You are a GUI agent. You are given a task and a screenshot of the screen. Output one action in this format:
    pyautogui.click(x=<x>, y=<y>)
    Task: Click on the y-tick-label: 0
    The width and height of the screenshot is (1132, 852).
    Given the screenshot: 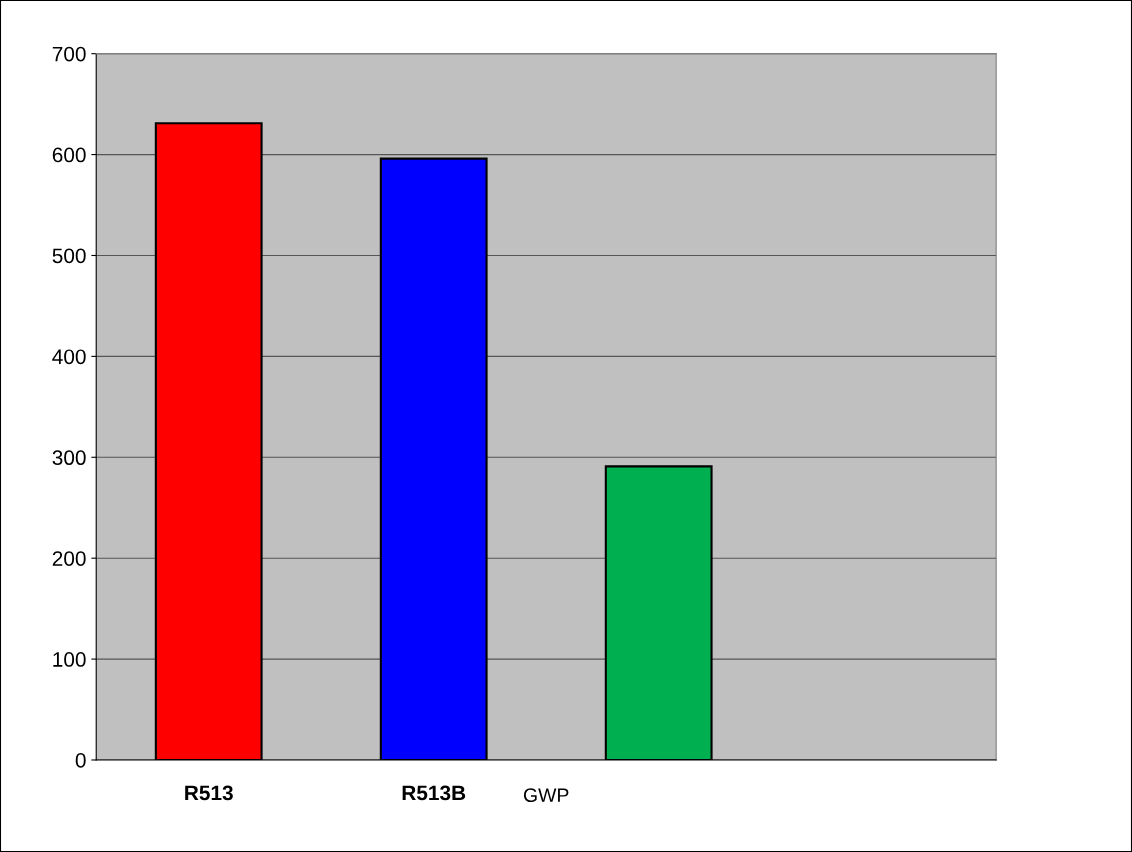 What is the action you would take?
    pyautogui.click(x=80, y=760)
    